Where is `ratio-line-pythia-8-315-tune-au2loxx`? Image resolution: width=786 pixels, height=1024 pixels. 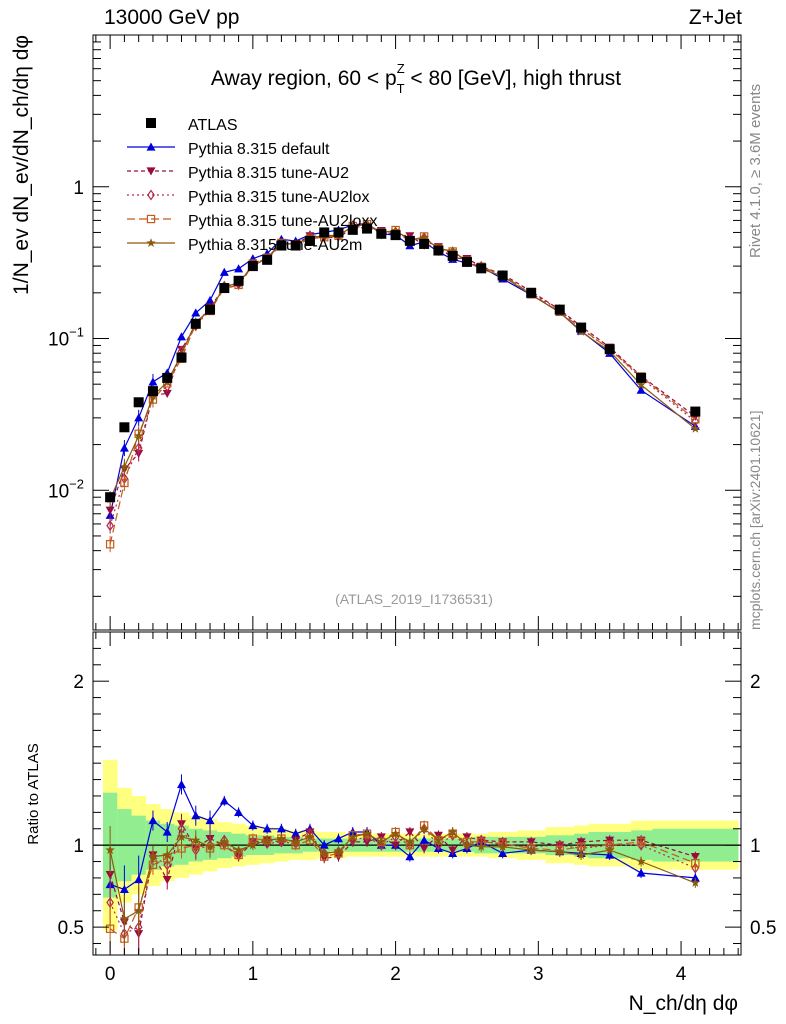 ratio-line-pythia-8-315-tune-au2loxx is located at coordinates (402, 882).